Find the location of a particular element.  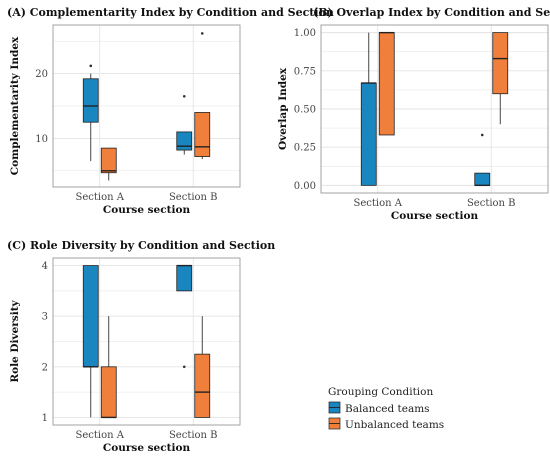

panel-b-ytick-label: 0.75 is located at coordinates (305, 71).